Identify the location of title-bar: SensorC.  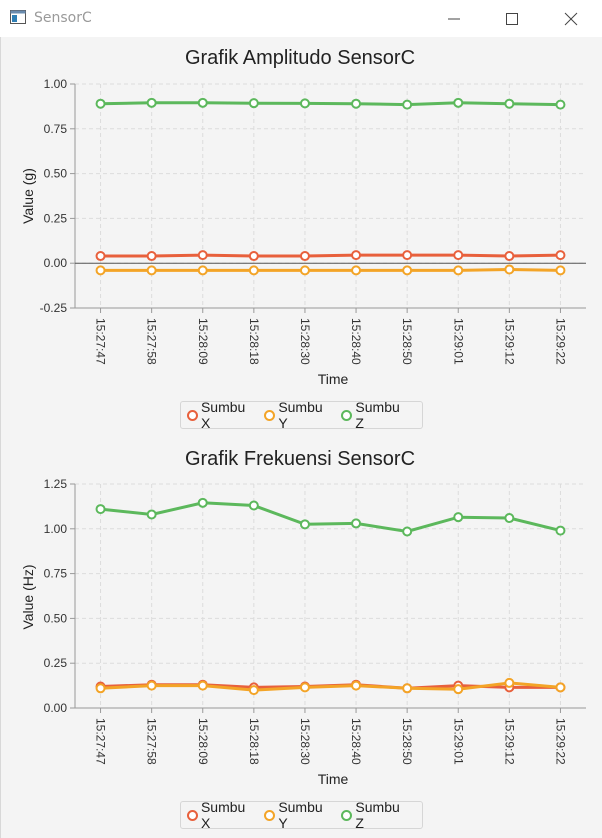
(301, 18).